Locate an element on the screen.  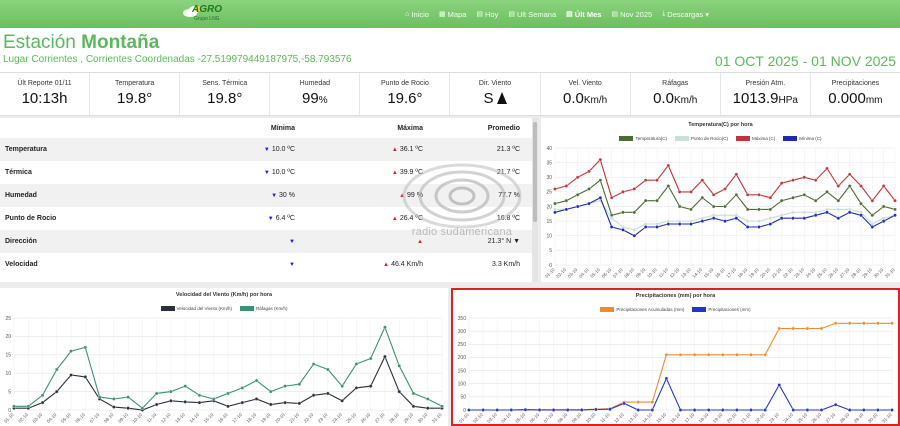
x-tick-label: 31-10 is located at coordinates (890, 273).